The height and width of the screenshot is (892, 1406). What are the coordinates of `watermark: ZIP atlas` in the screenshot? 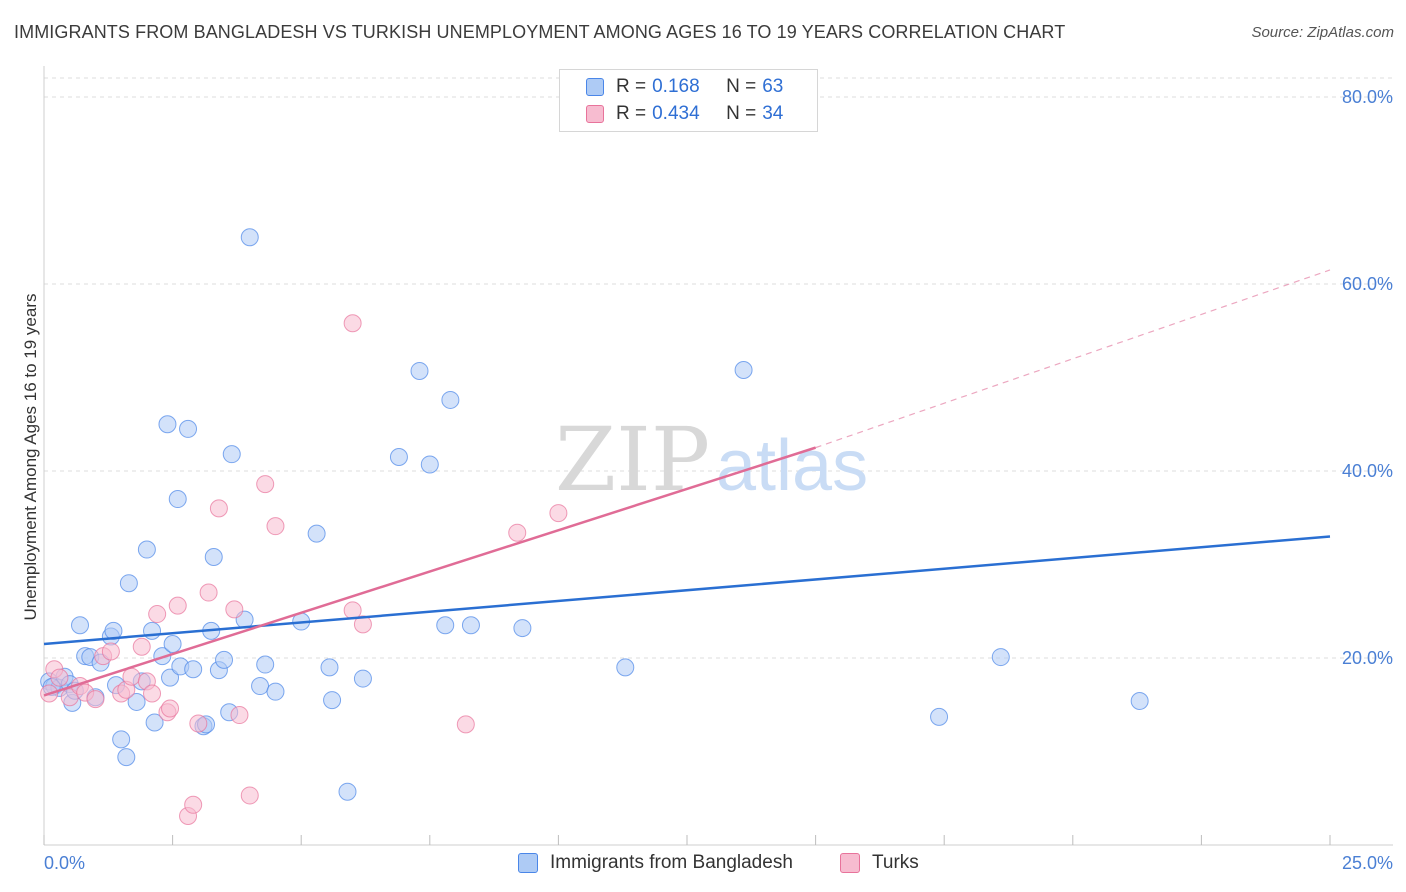 It's located at (711, 459).